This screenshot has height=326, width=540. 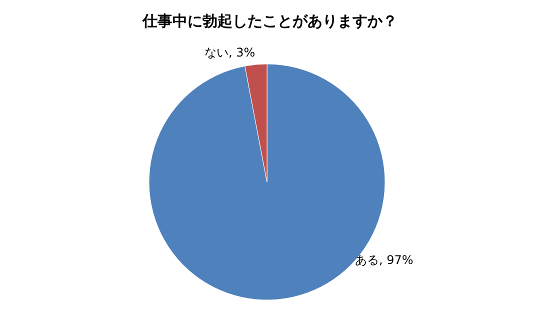 What do you see at coordinates (396, 260) in the screenshot?
I see `data-label: , 97%` at bounding box center [396, 260].